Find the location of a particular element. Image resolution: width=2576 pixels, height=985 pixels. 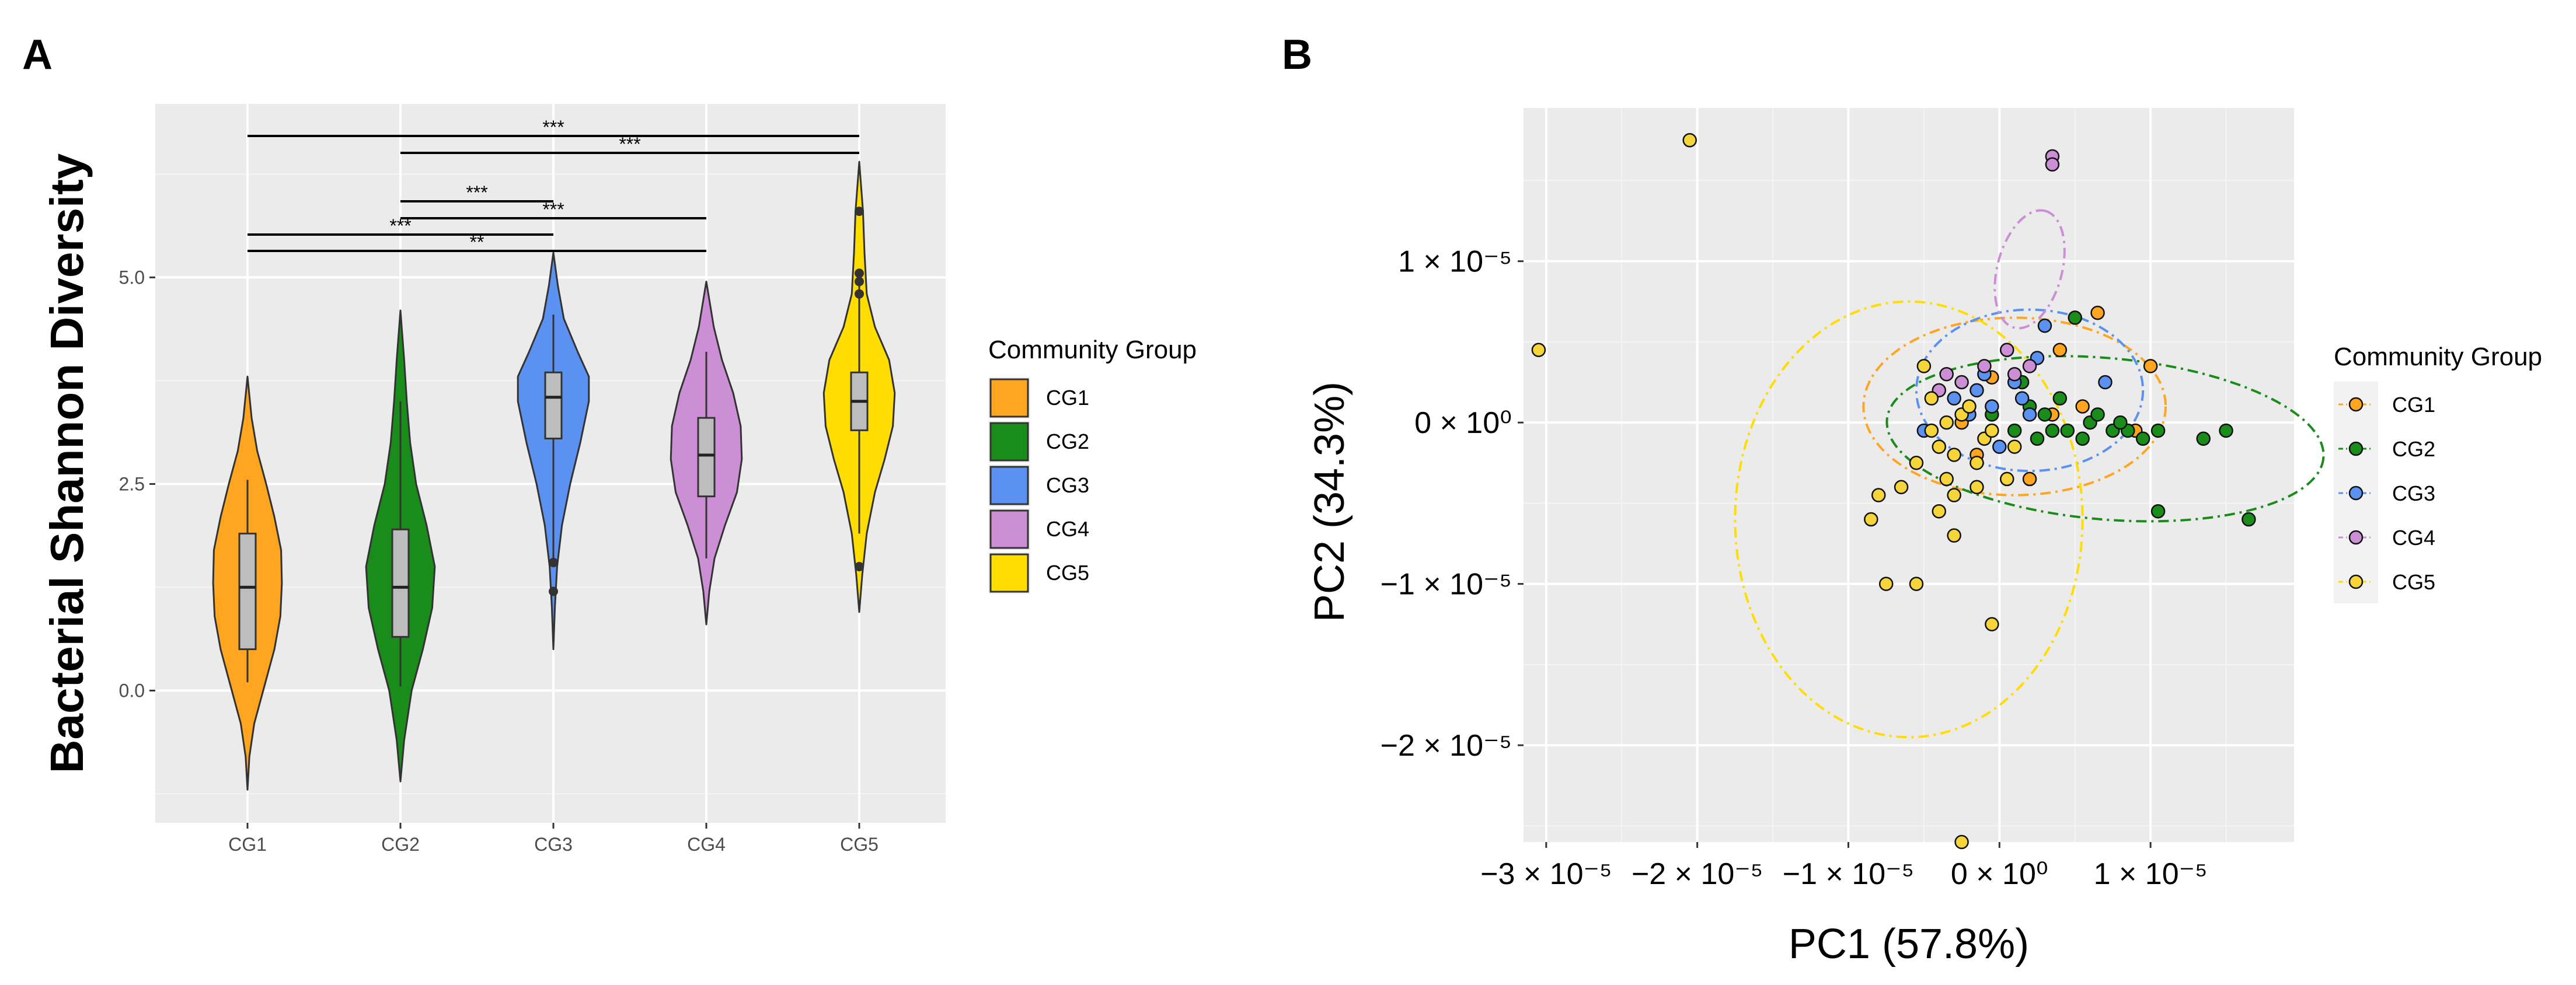

y-tick-label: 1 × 10⁻⁵ is located at coordinates (1455, 262).